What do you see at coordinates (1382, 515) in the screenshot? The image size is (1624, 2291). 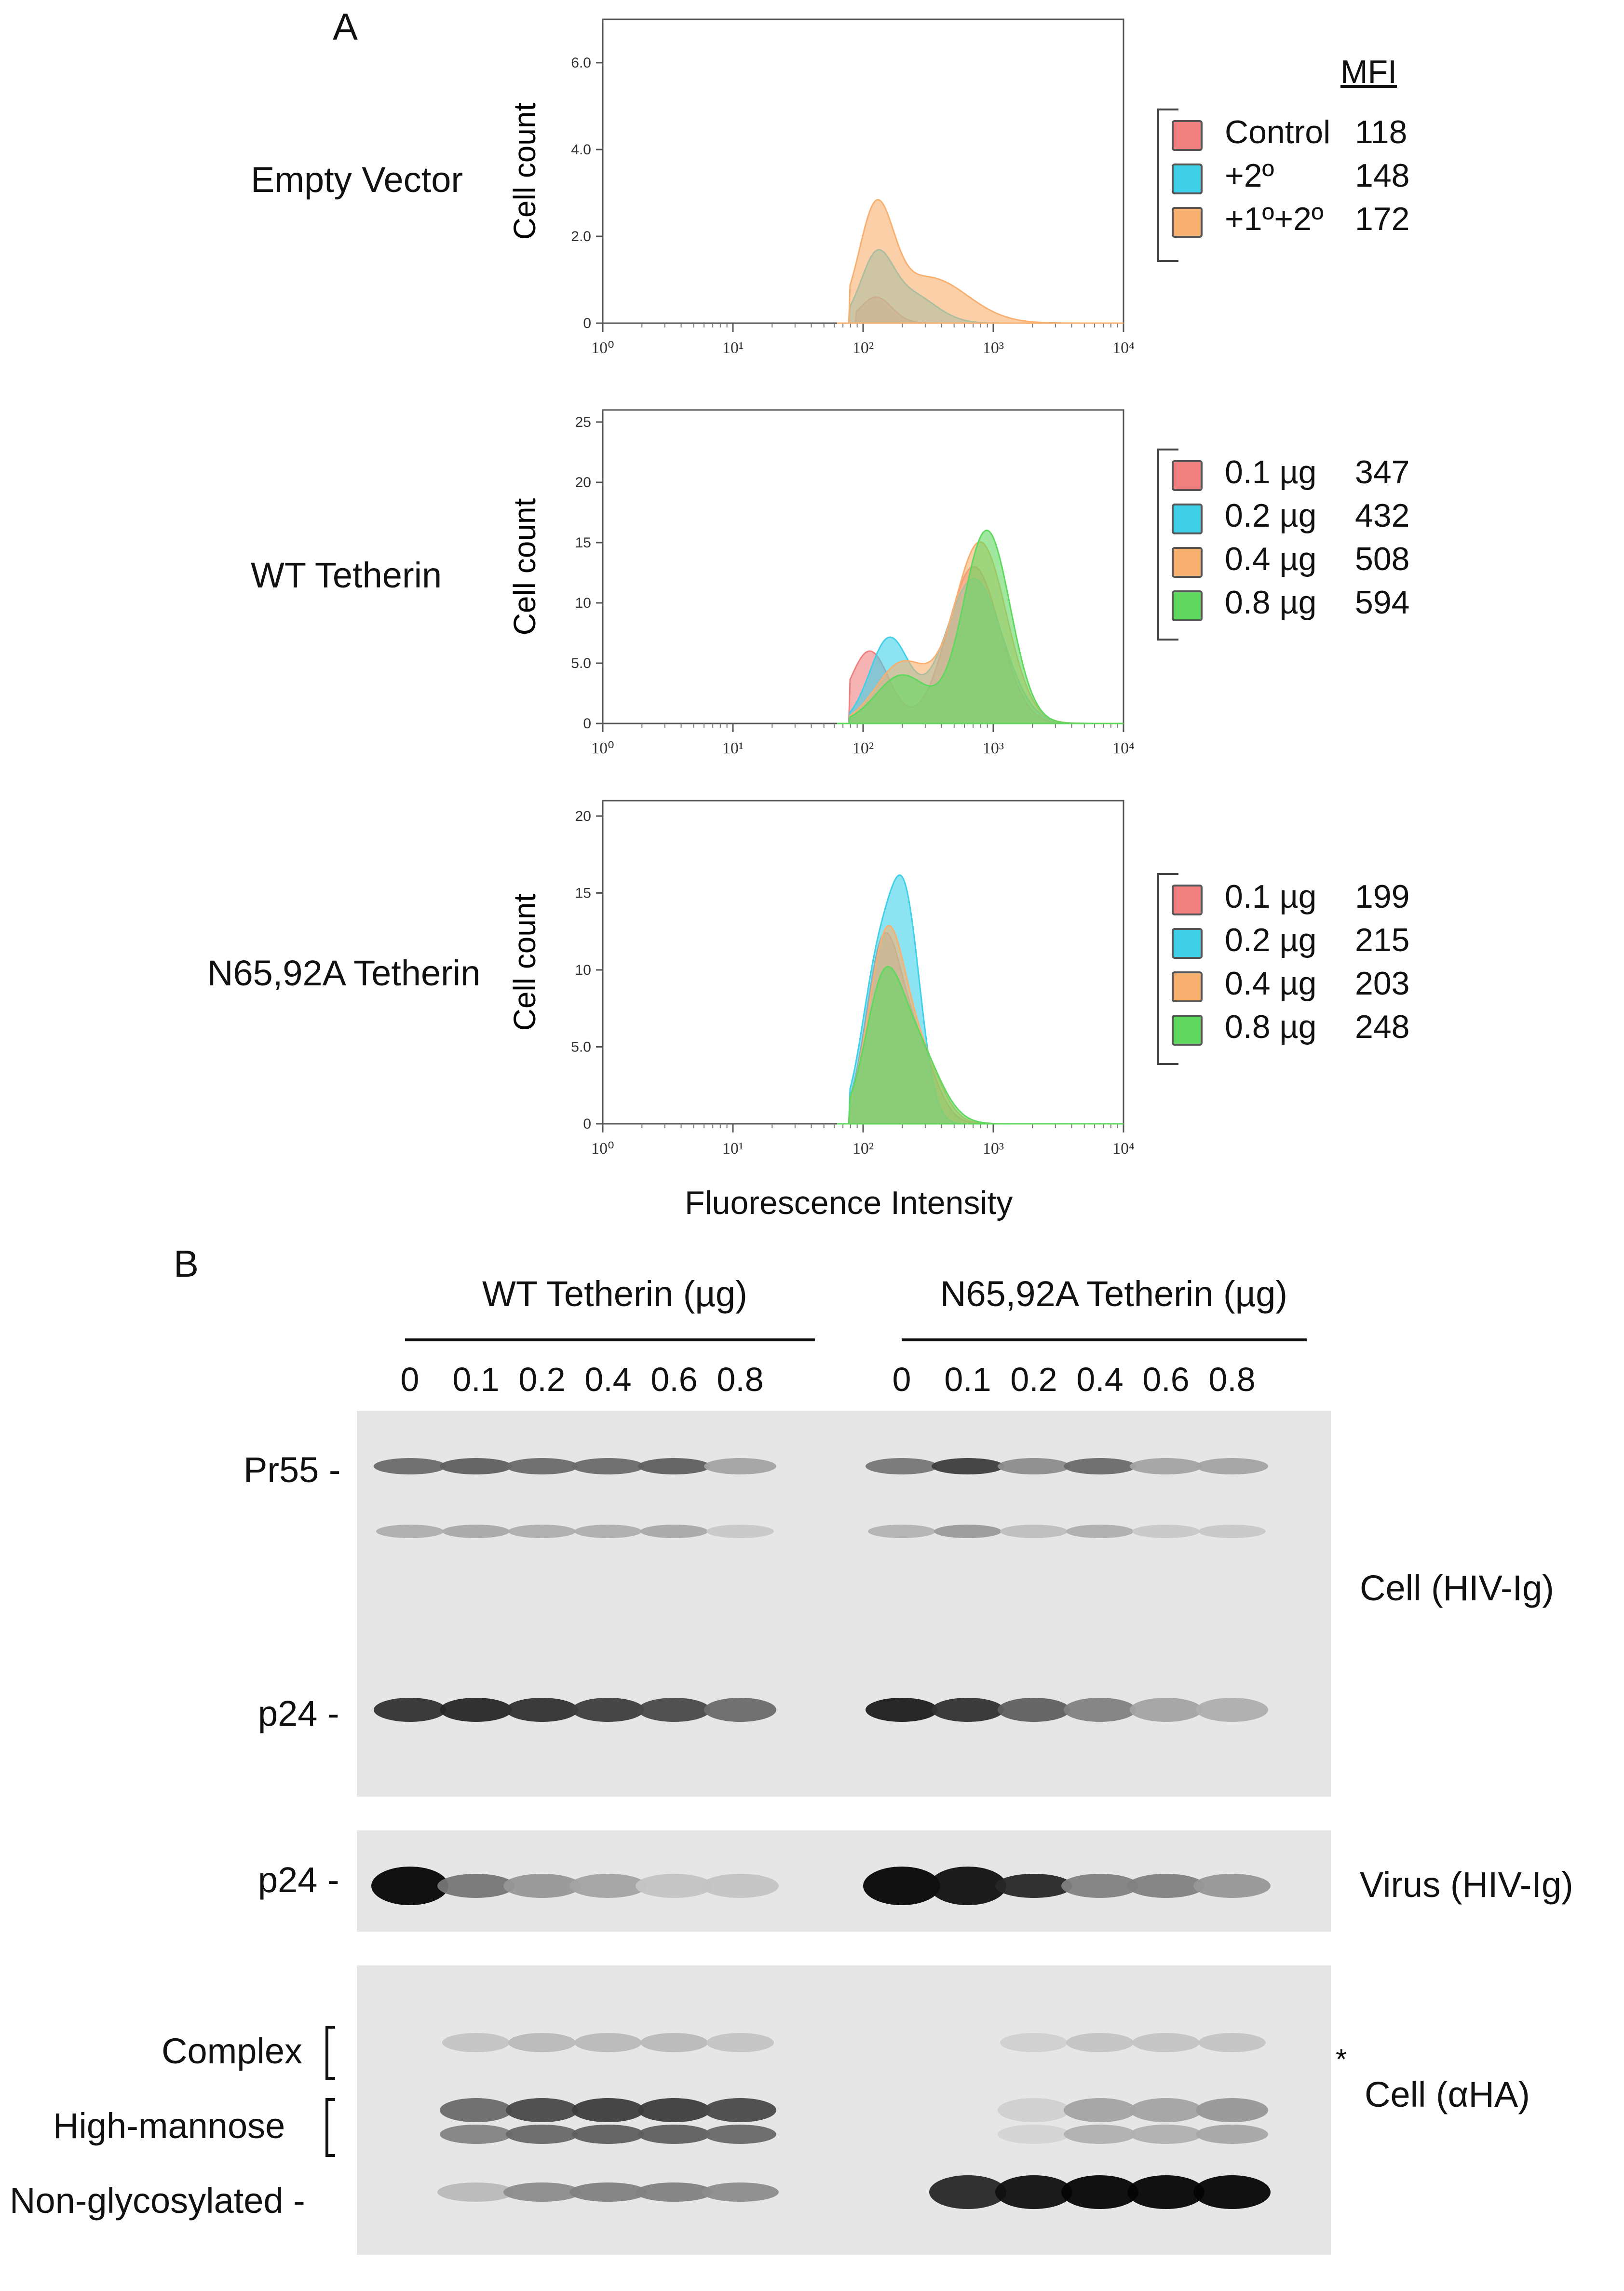 I see `legend-mfi-value: 432` at bounding box center [1382, 515].